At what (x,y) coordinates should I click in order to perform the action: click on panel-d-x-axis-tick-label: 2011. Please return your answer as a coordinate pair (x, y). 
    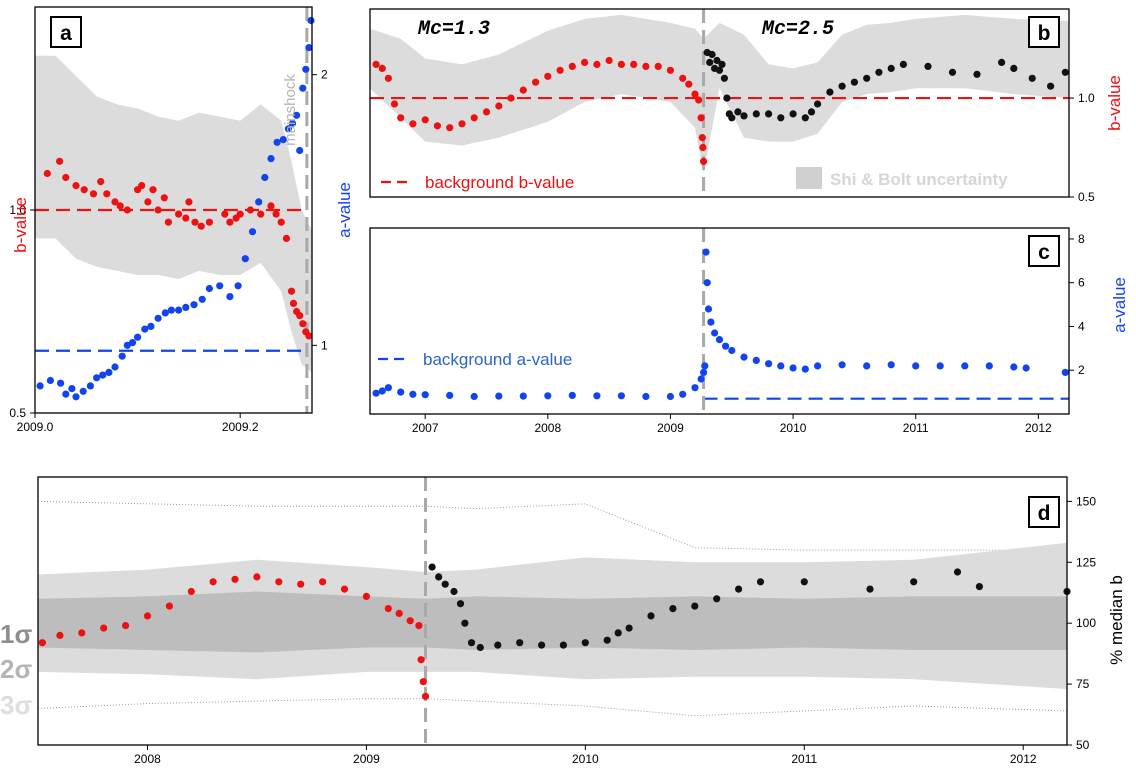
    Looking at the image, I should click on (804, 759).